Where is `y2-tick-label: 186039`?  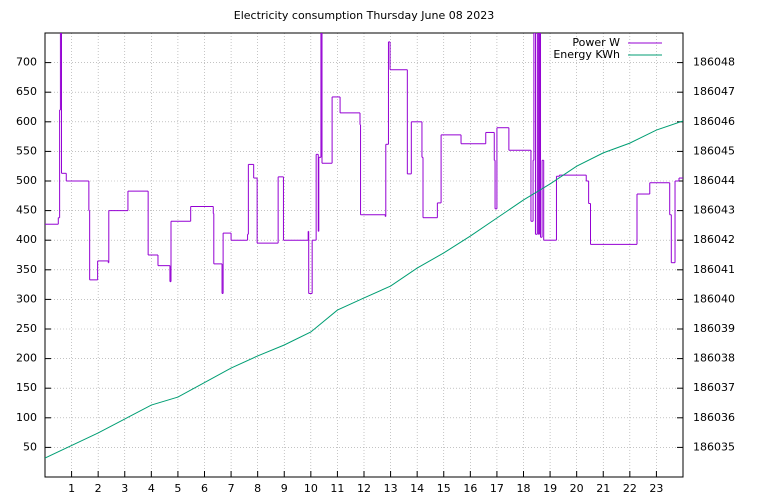
y2-tick-label: 186039 is located at coordinates (714, 328).